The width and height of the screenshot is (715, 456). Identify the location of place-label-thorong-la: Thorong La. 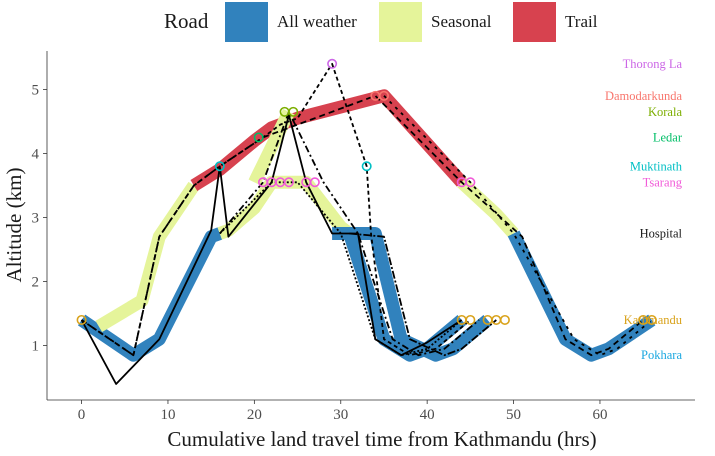
(653, 64).